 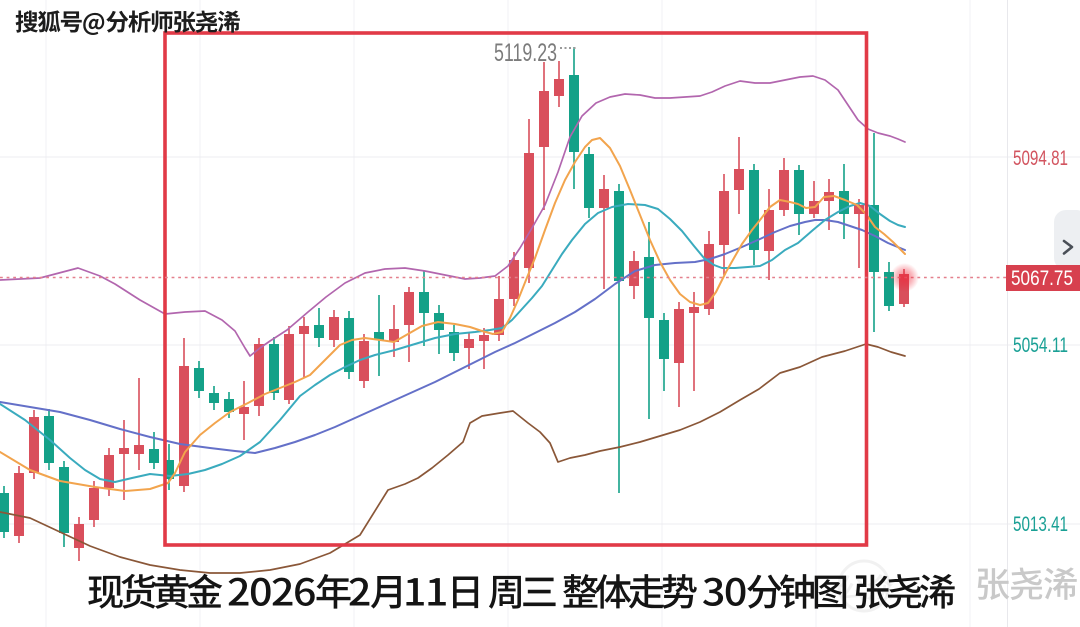 What do you see at coordinates (1040, 158) in the screenshot?
I see `svg-text: 5094.81` at bounding box center [1040, 158].